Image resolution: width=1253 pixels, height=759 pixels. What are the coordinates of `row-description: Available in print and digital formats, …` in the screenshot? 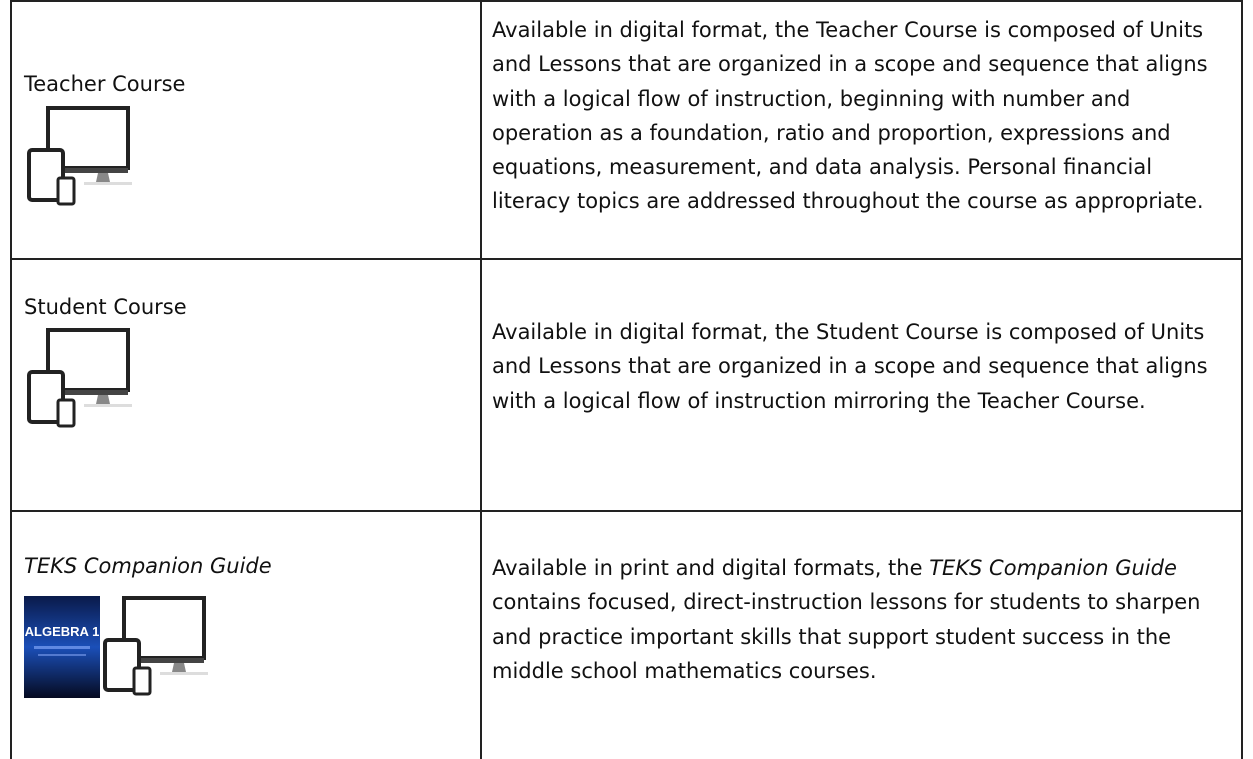 It's located at (862, 619).